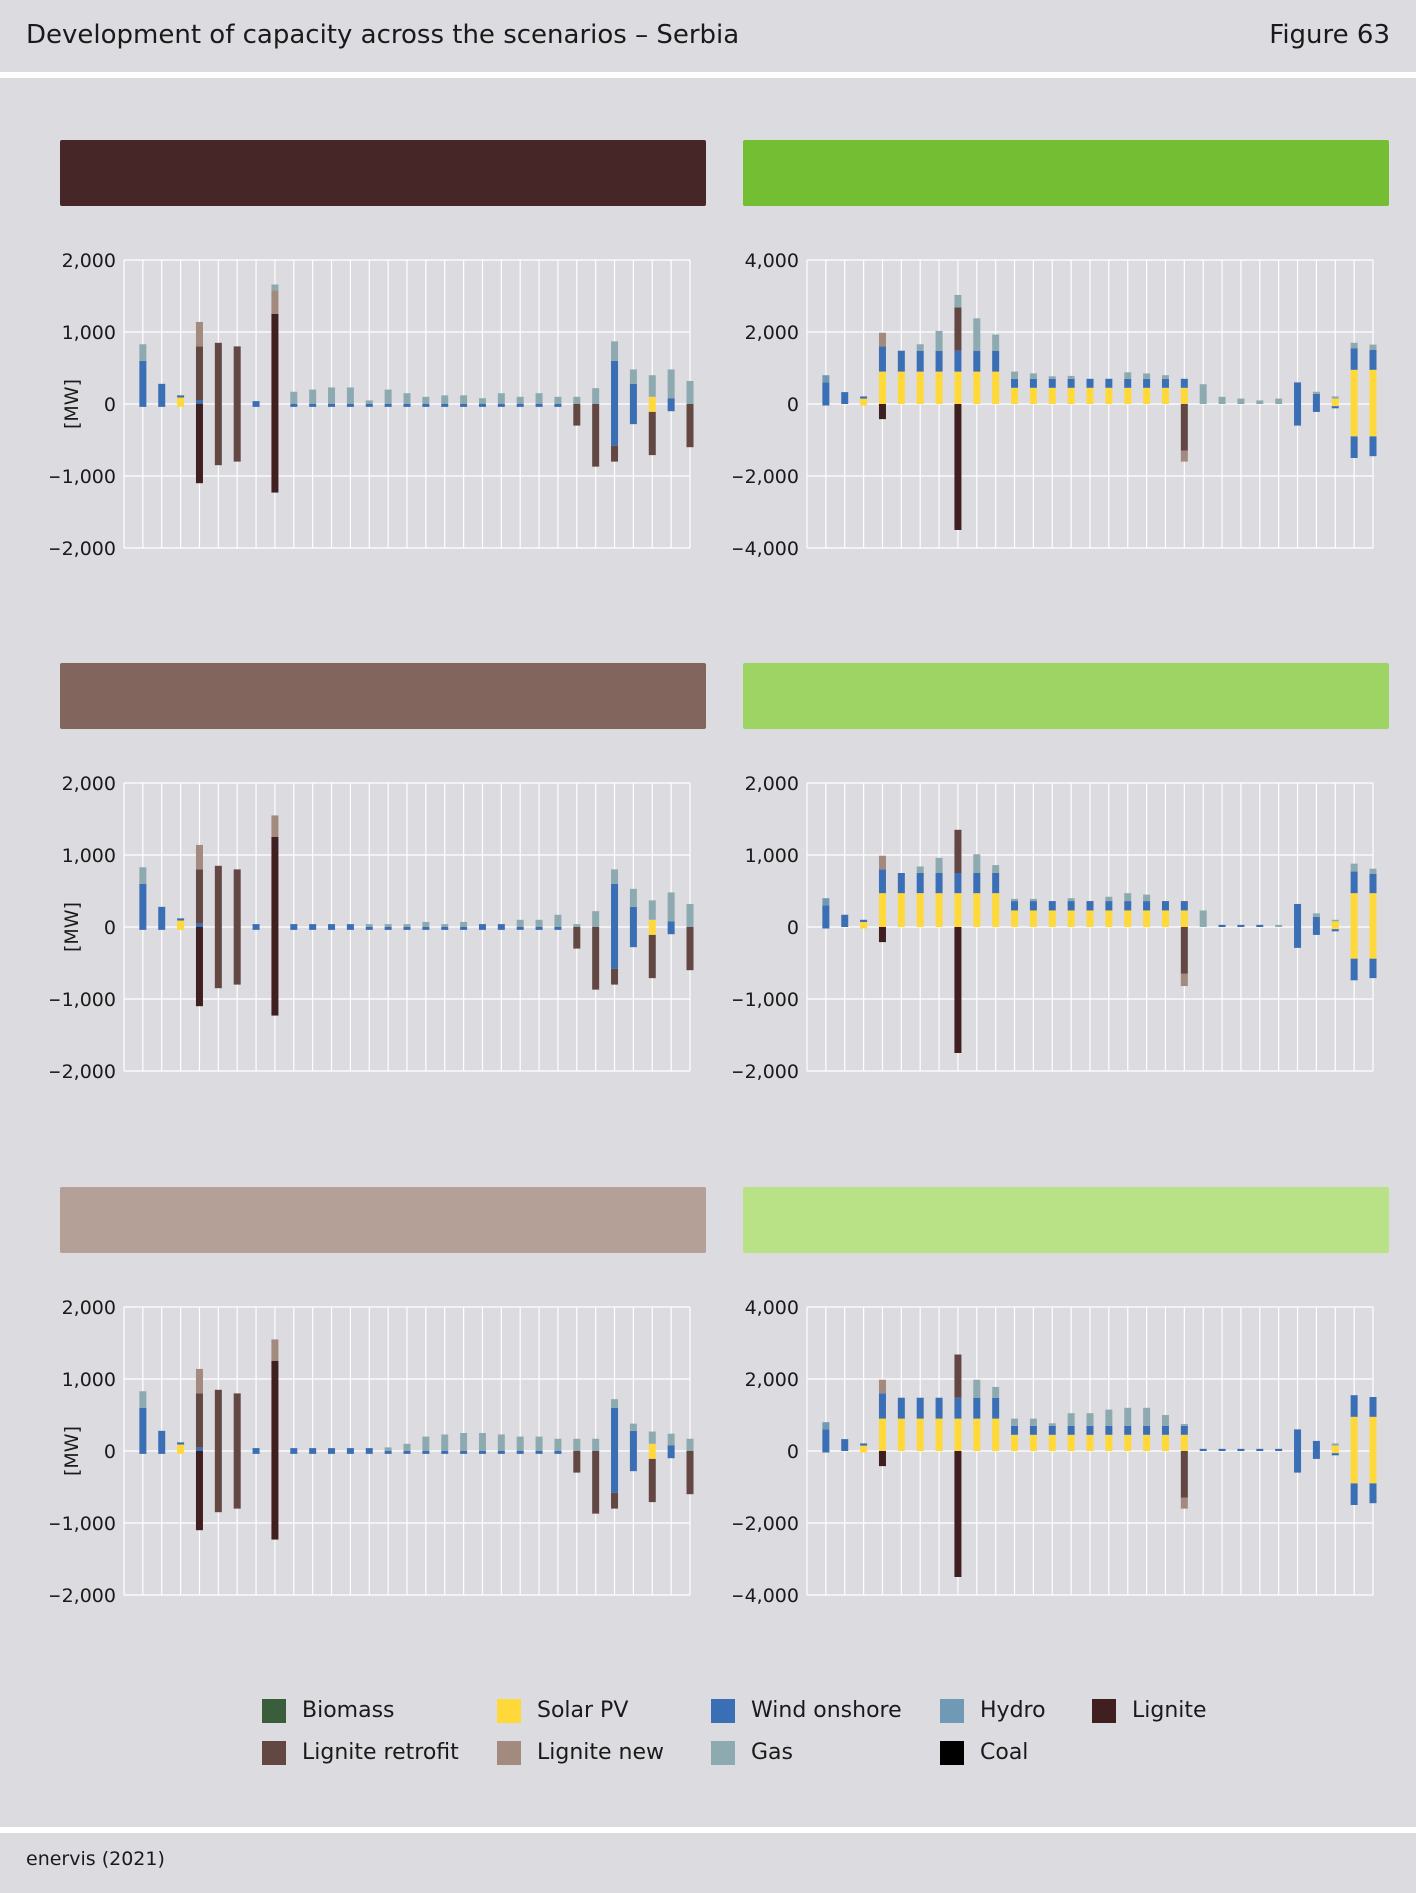 The image size is (1416, 1893). What do you see at coordinates (1366, 1605) in the screenshot?
I see `x-tick-label: 2050` at bounding box center [1366, 1605].